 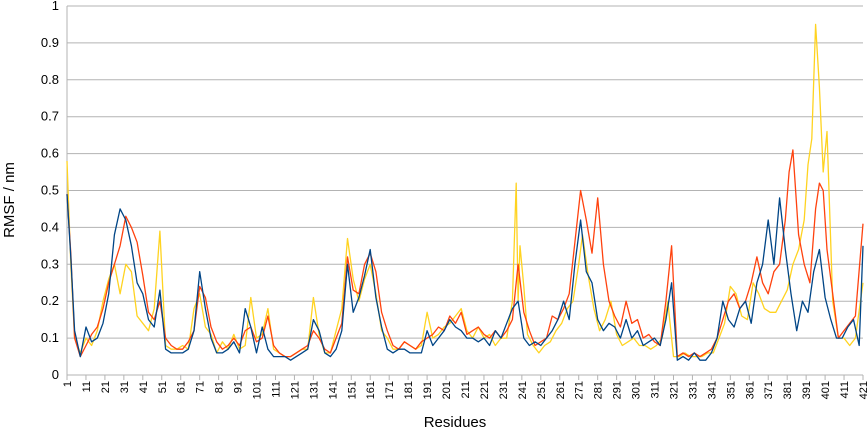 What do you see at coordinates (428, 390) in the screenshot?
I see `x-tick-label: 191` at bounding box center [428, 390].